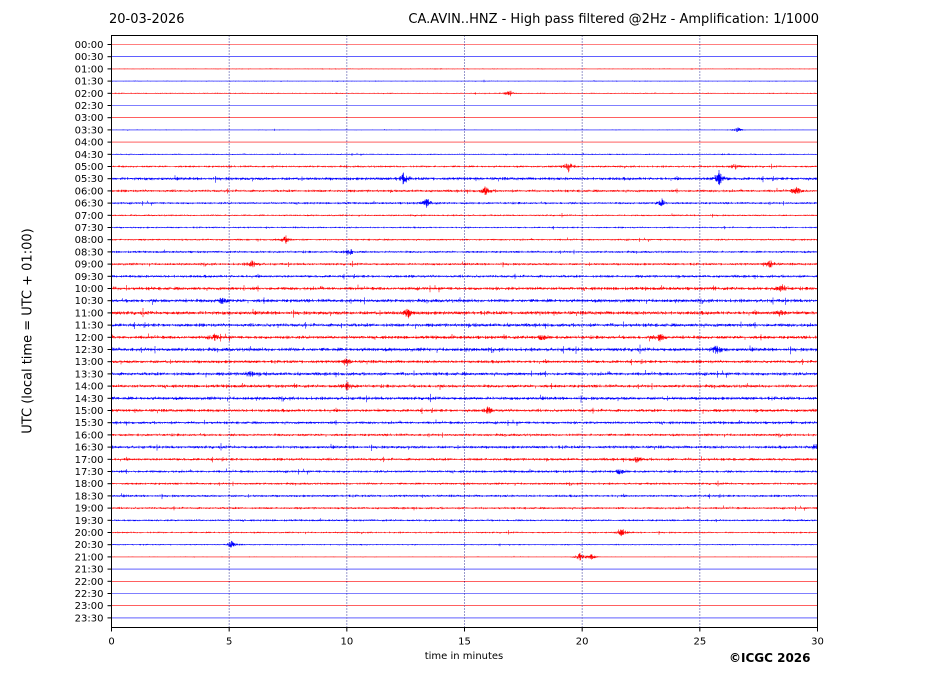  Describe the element at coordinates (89, 252) in the screenshot. I see `y-tick-label: 08:30` at that location.